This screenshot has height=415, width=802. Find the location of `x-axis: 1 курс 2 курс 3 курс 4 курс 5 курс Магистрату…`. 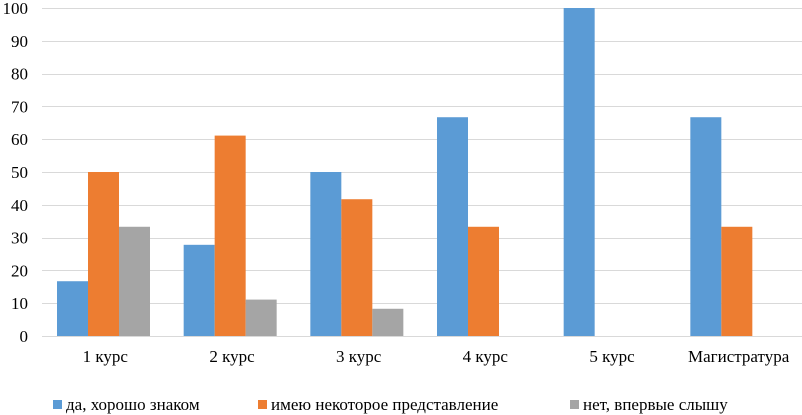

x-axis: 1 курс 2 курс 3 курс 4 курс 5 курс Магистрату… is located at coordinates (436, 356).